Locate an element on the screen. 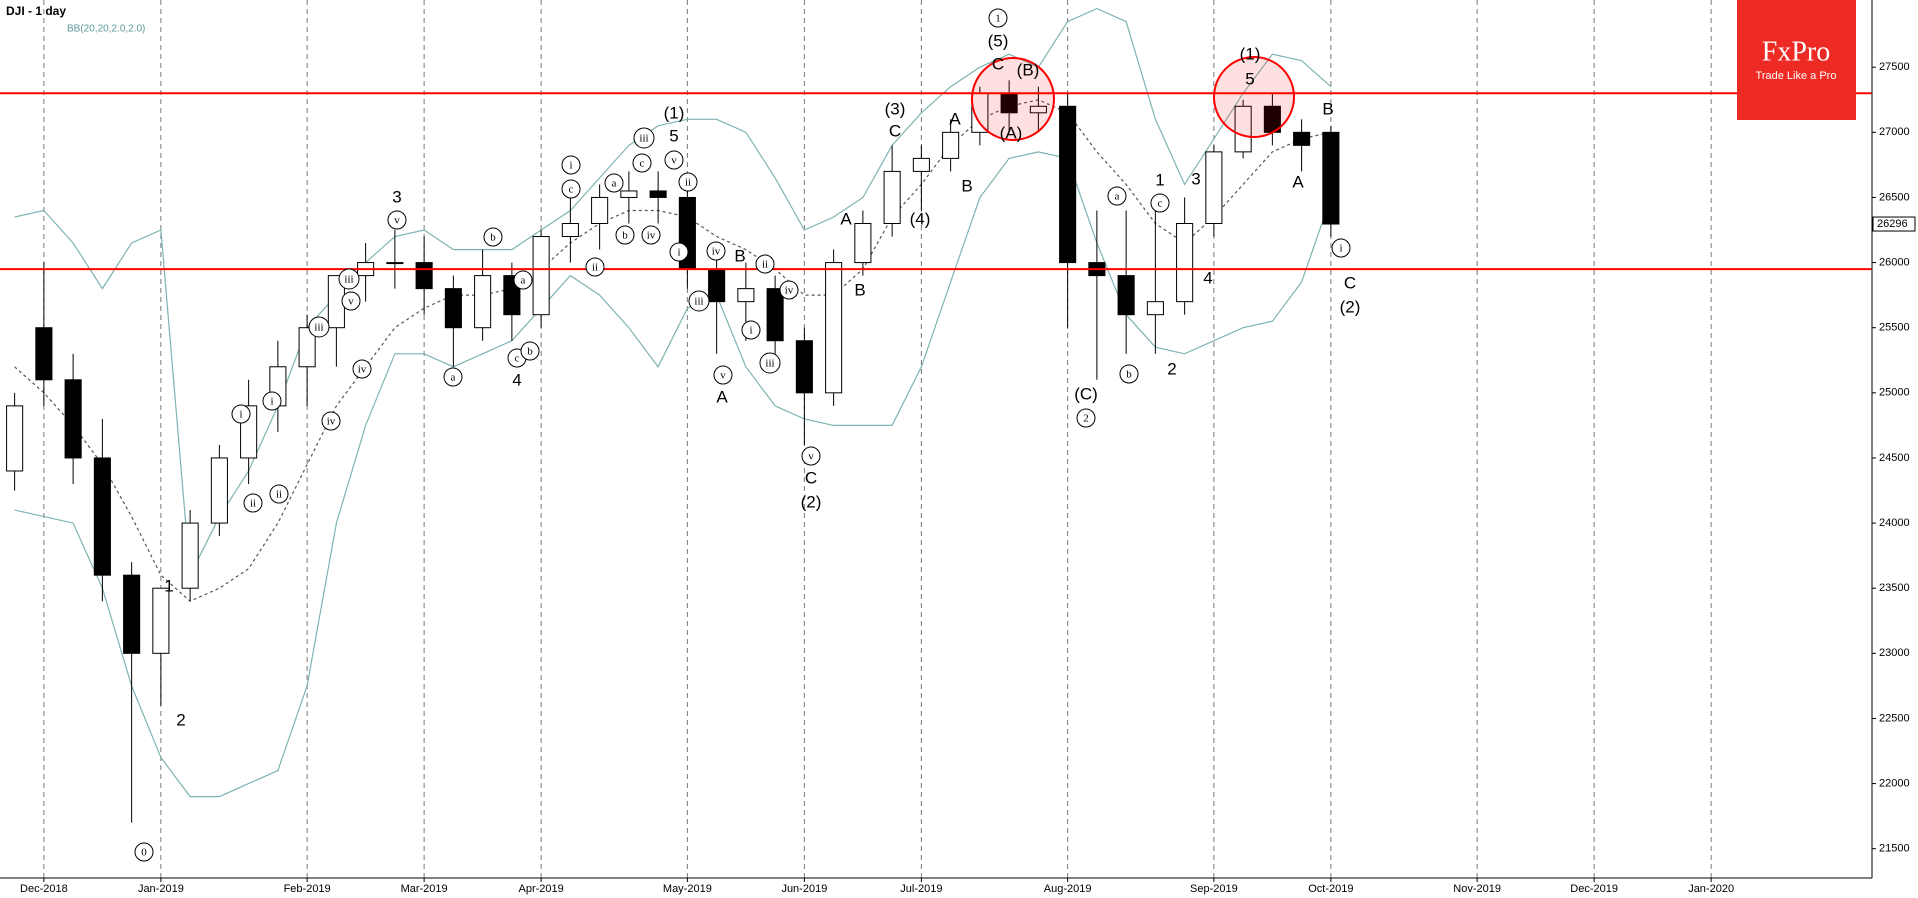 Image resolution: width=1918 pixels, height=898 pixels. logo-tagline: Trade Like a Pro is located at coordinates (1796, 76).